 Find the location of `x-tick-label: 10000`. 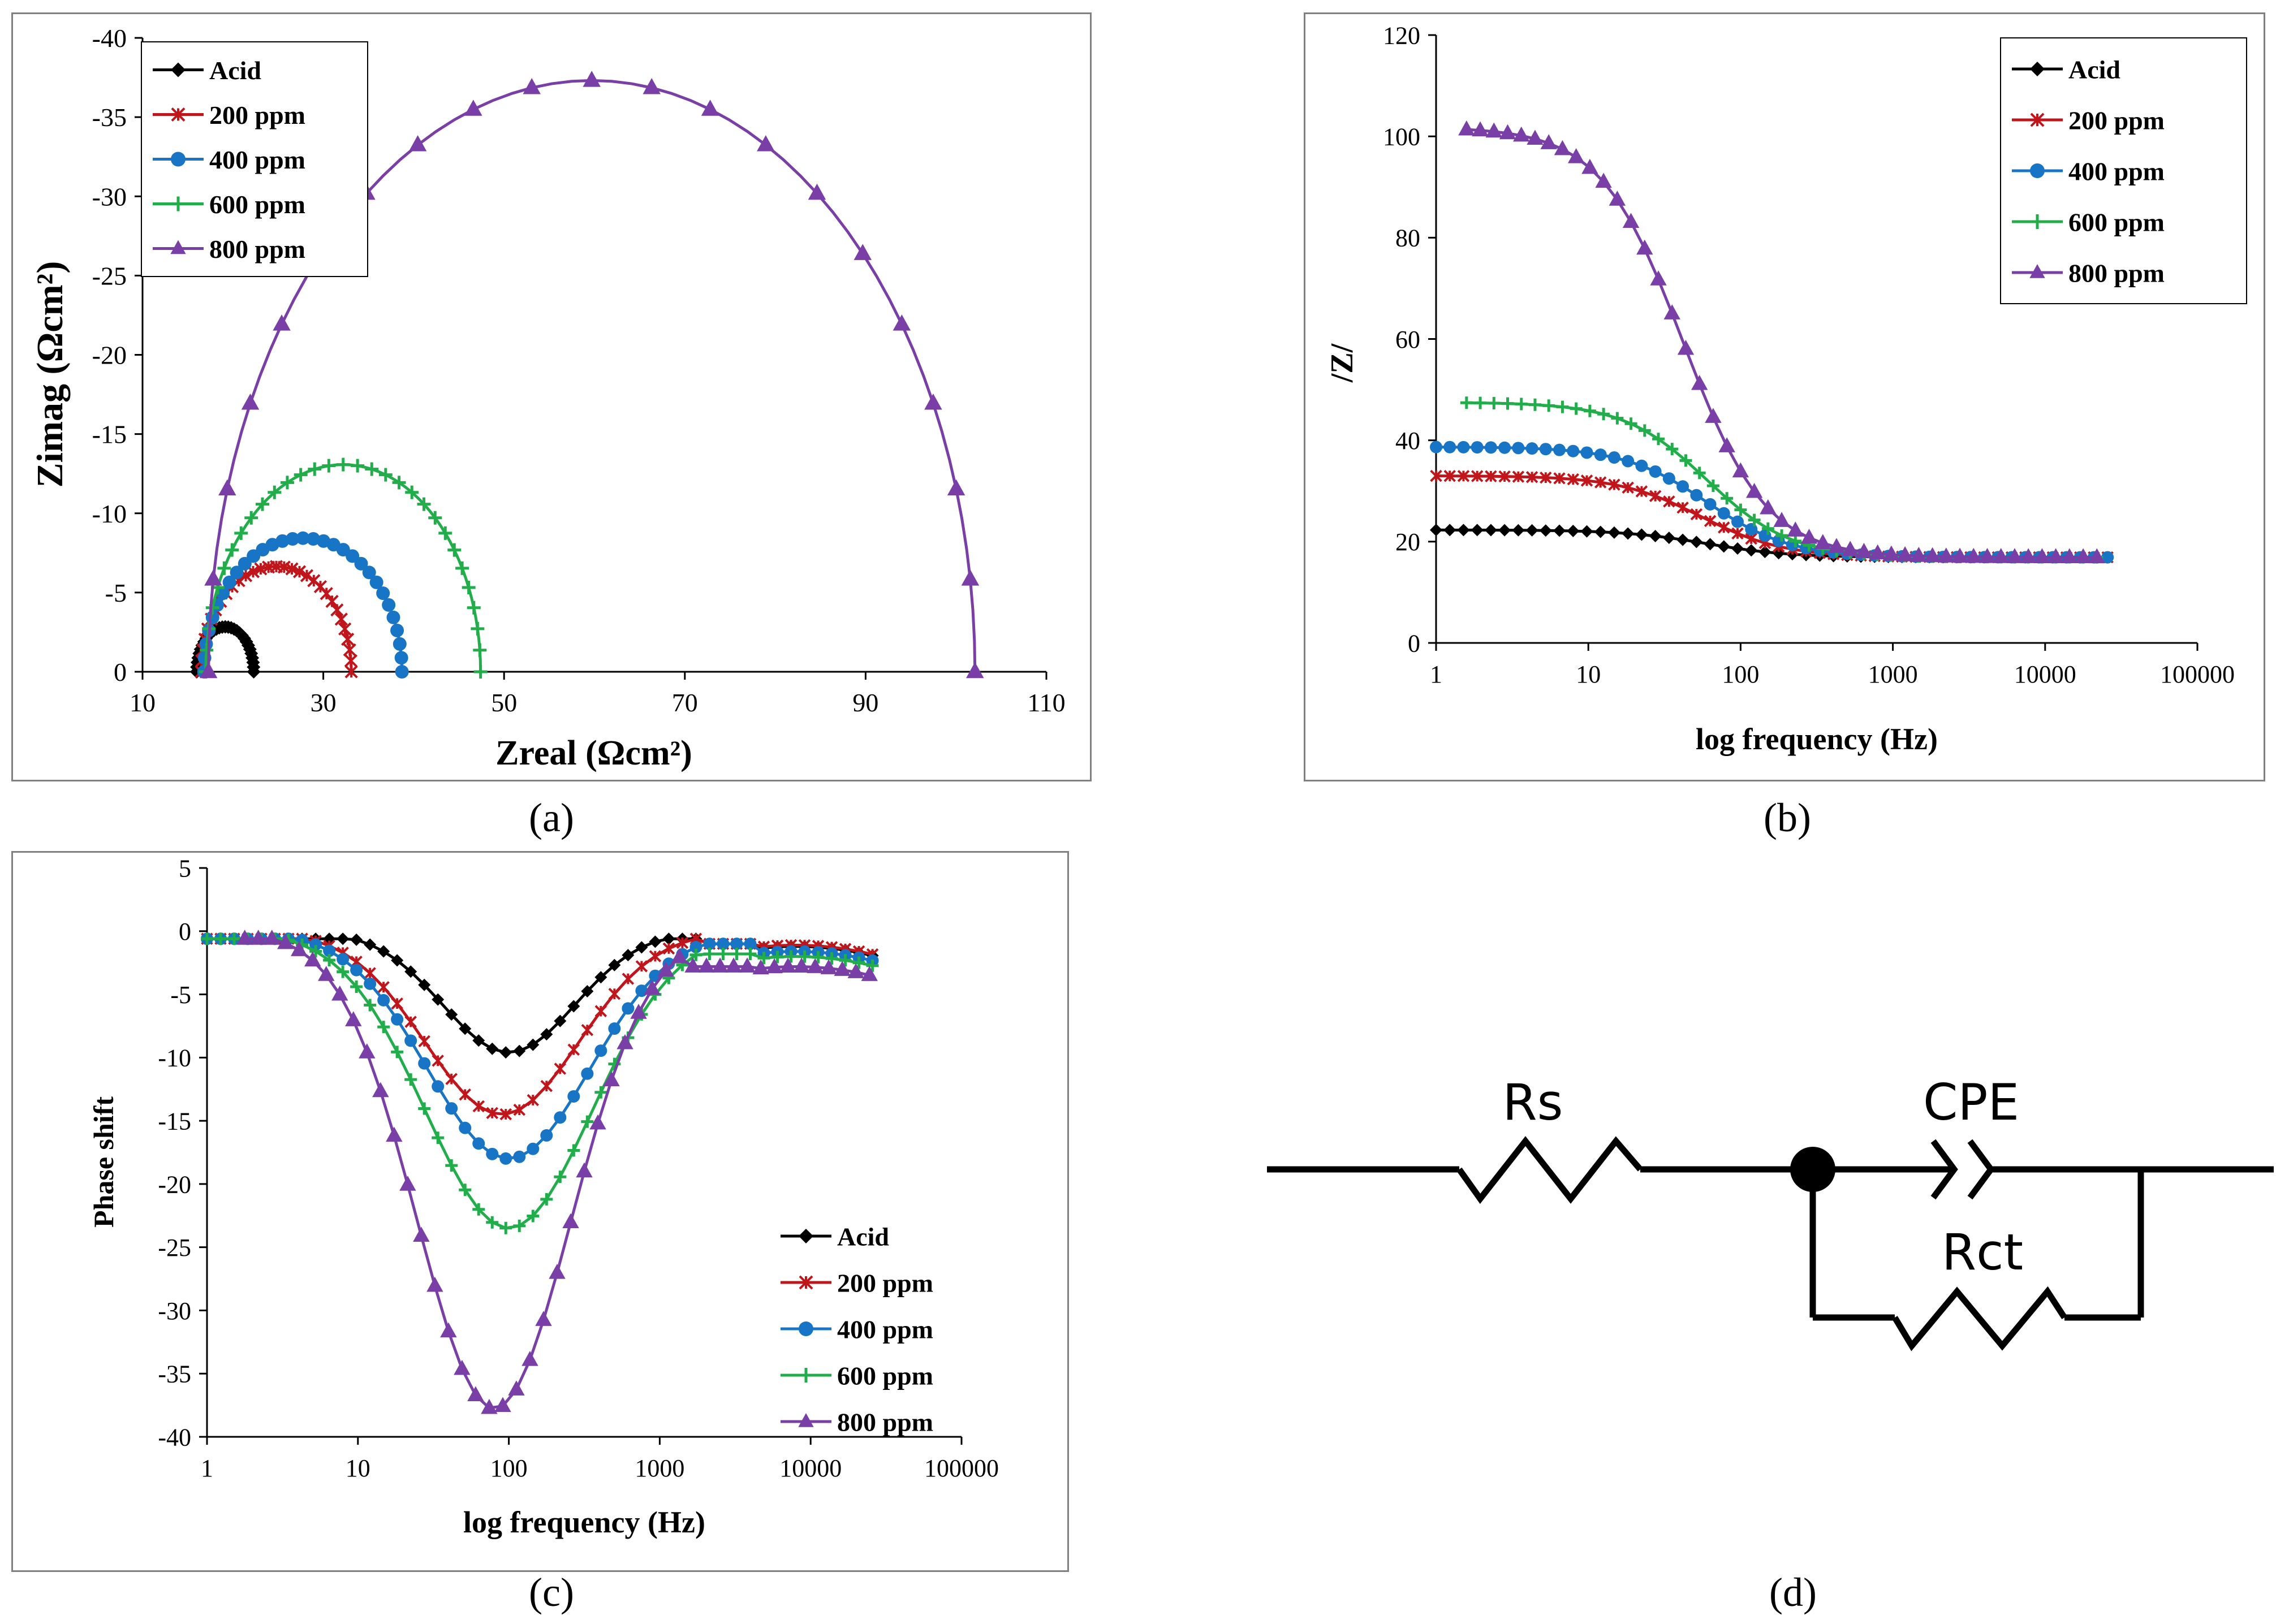

x-tick-label: 10000 is located at coordinates (810, 1468).